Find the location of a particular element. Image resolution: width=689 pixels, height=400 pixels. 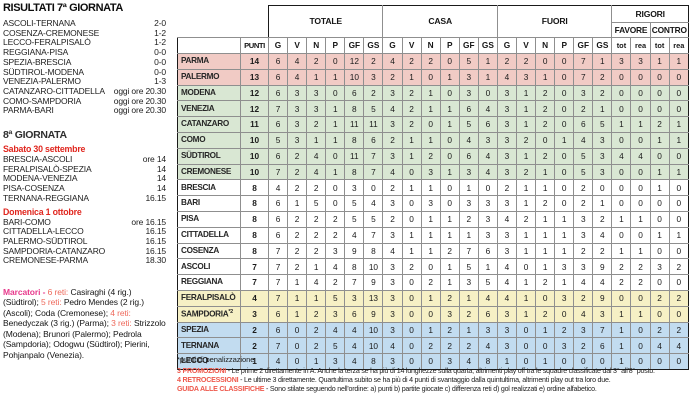

fixture-row-time: 16.15 is located at coordinates (155, 197).